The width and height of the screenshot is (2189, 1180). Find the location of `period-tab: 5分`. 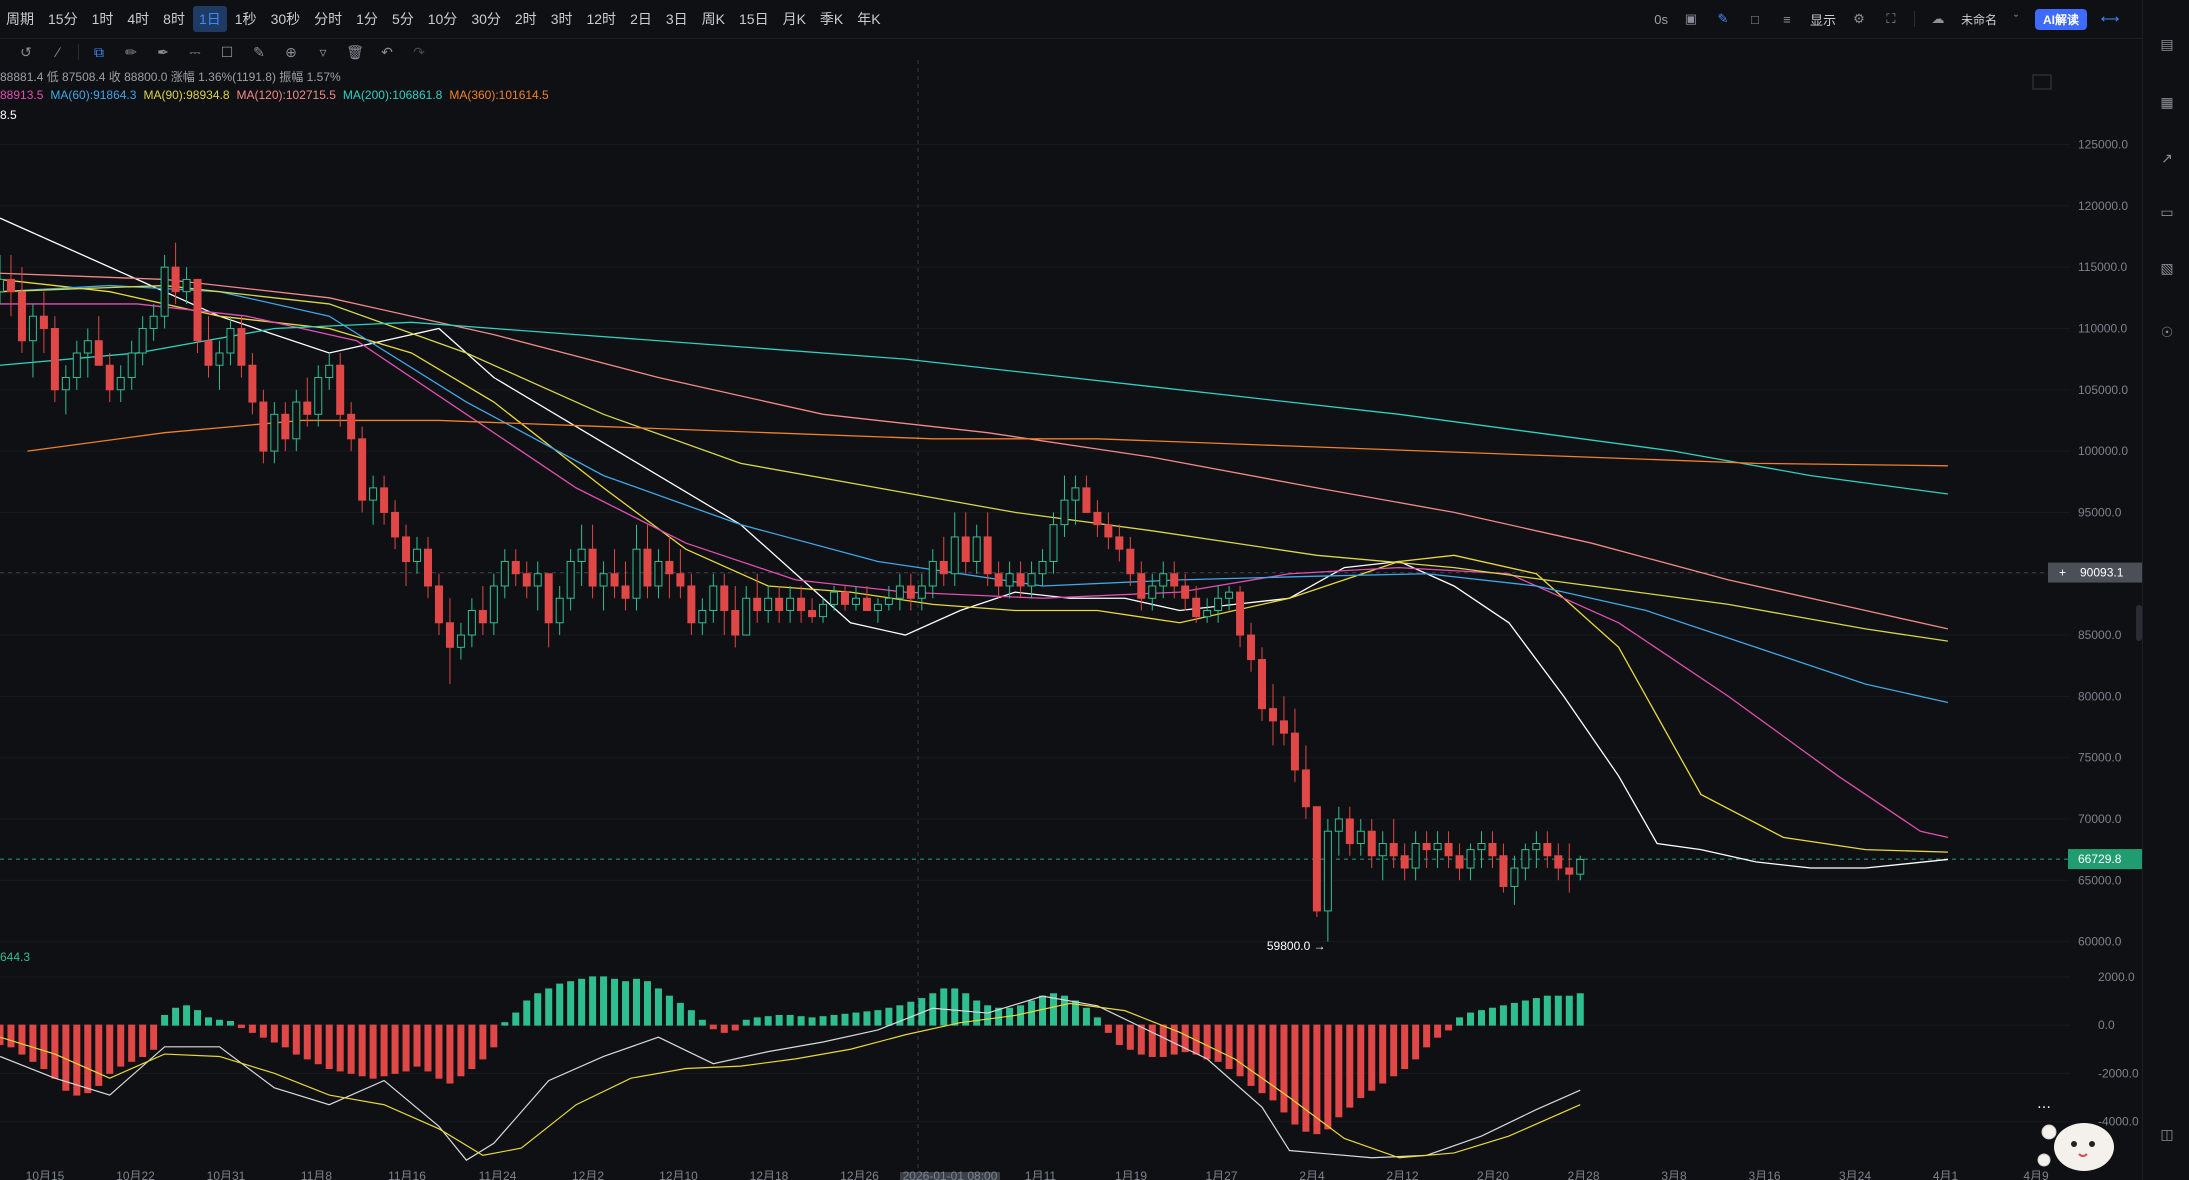

period-tab: 5分 is located at coordinates (402, 19).